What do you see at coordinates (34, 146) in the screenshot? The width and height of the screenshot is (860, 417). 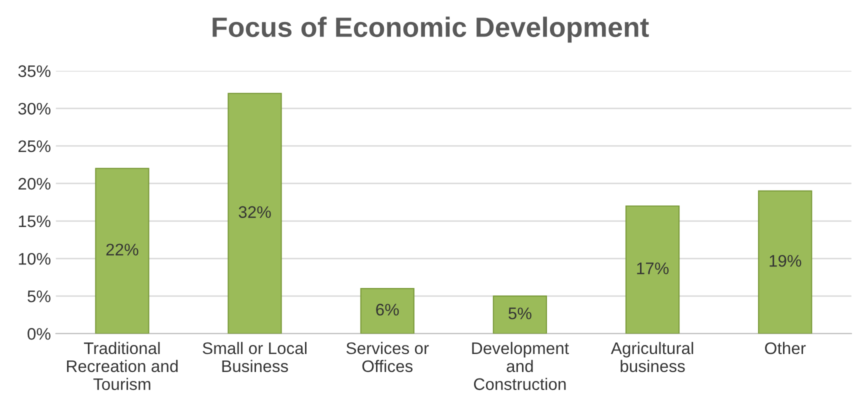 I see `y-tick-label: 25%` at bounding box center [34, 146].